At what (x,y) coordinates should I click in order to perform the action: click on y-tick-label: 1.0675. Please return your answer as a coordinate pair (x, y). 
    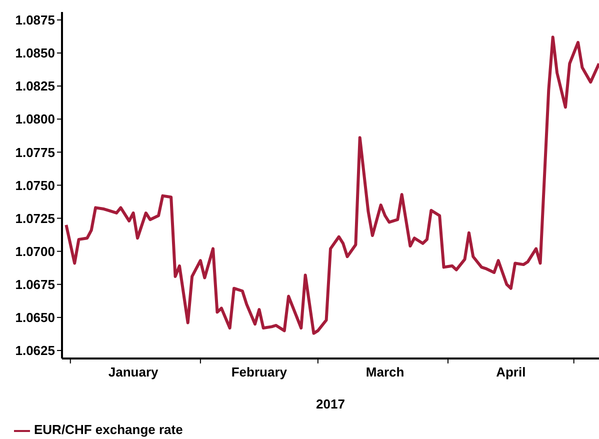
    Looking at the image, I should click on (35, 284).